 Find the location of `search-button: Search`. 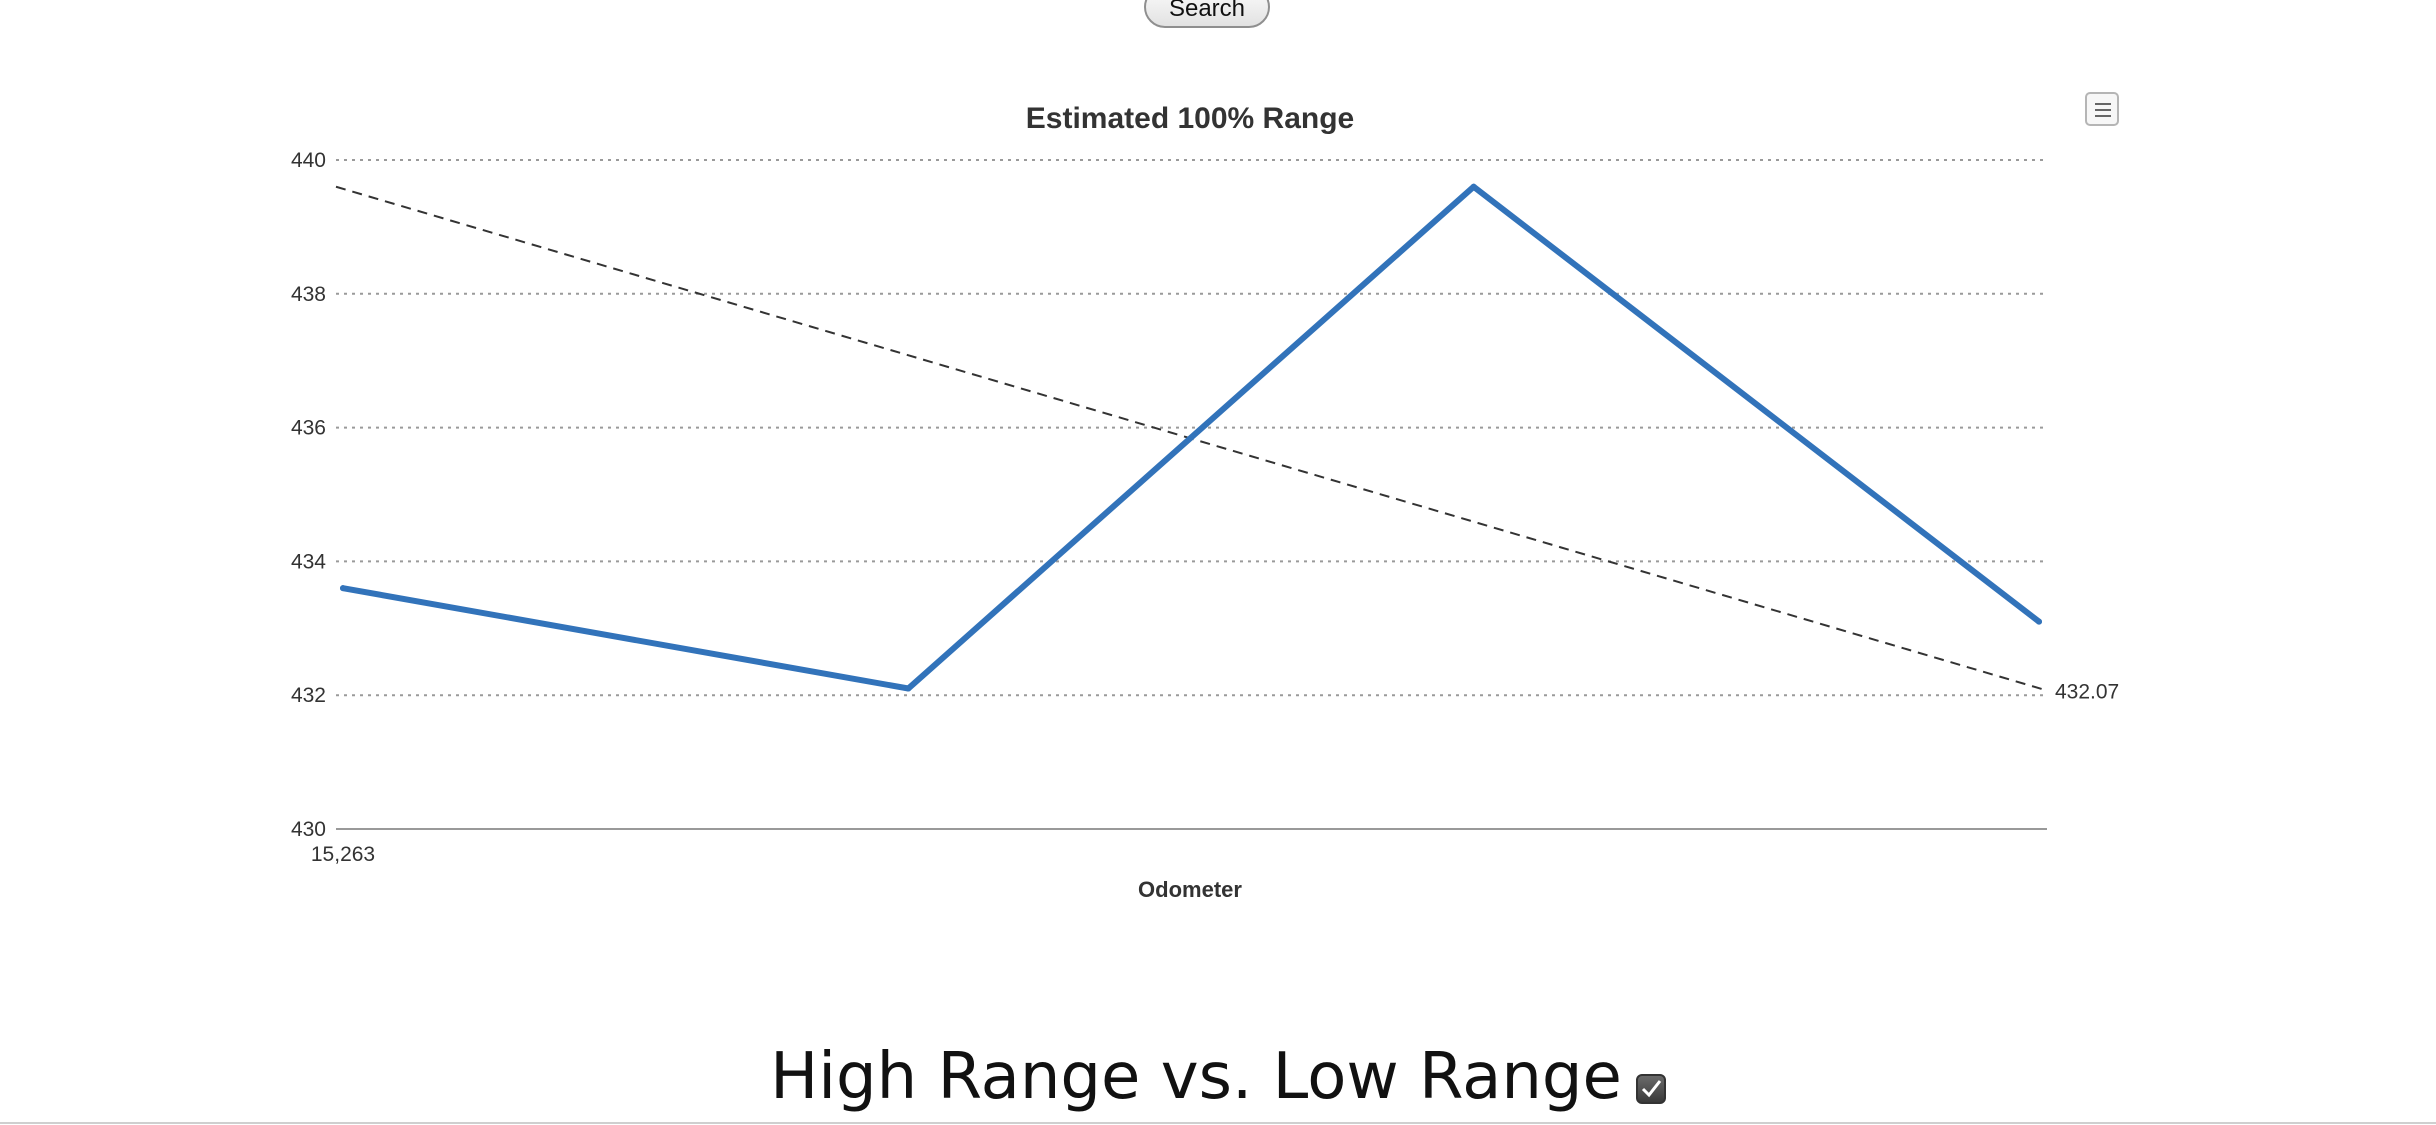

search-button: Search is located at coordinates (1207, 14).